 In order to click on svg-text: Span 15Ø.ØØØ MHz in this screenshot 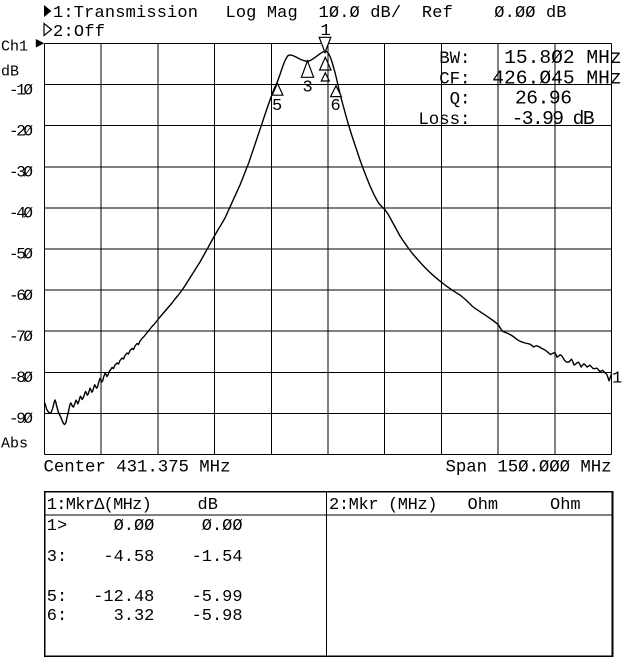, I will do `click(529, 467)`.